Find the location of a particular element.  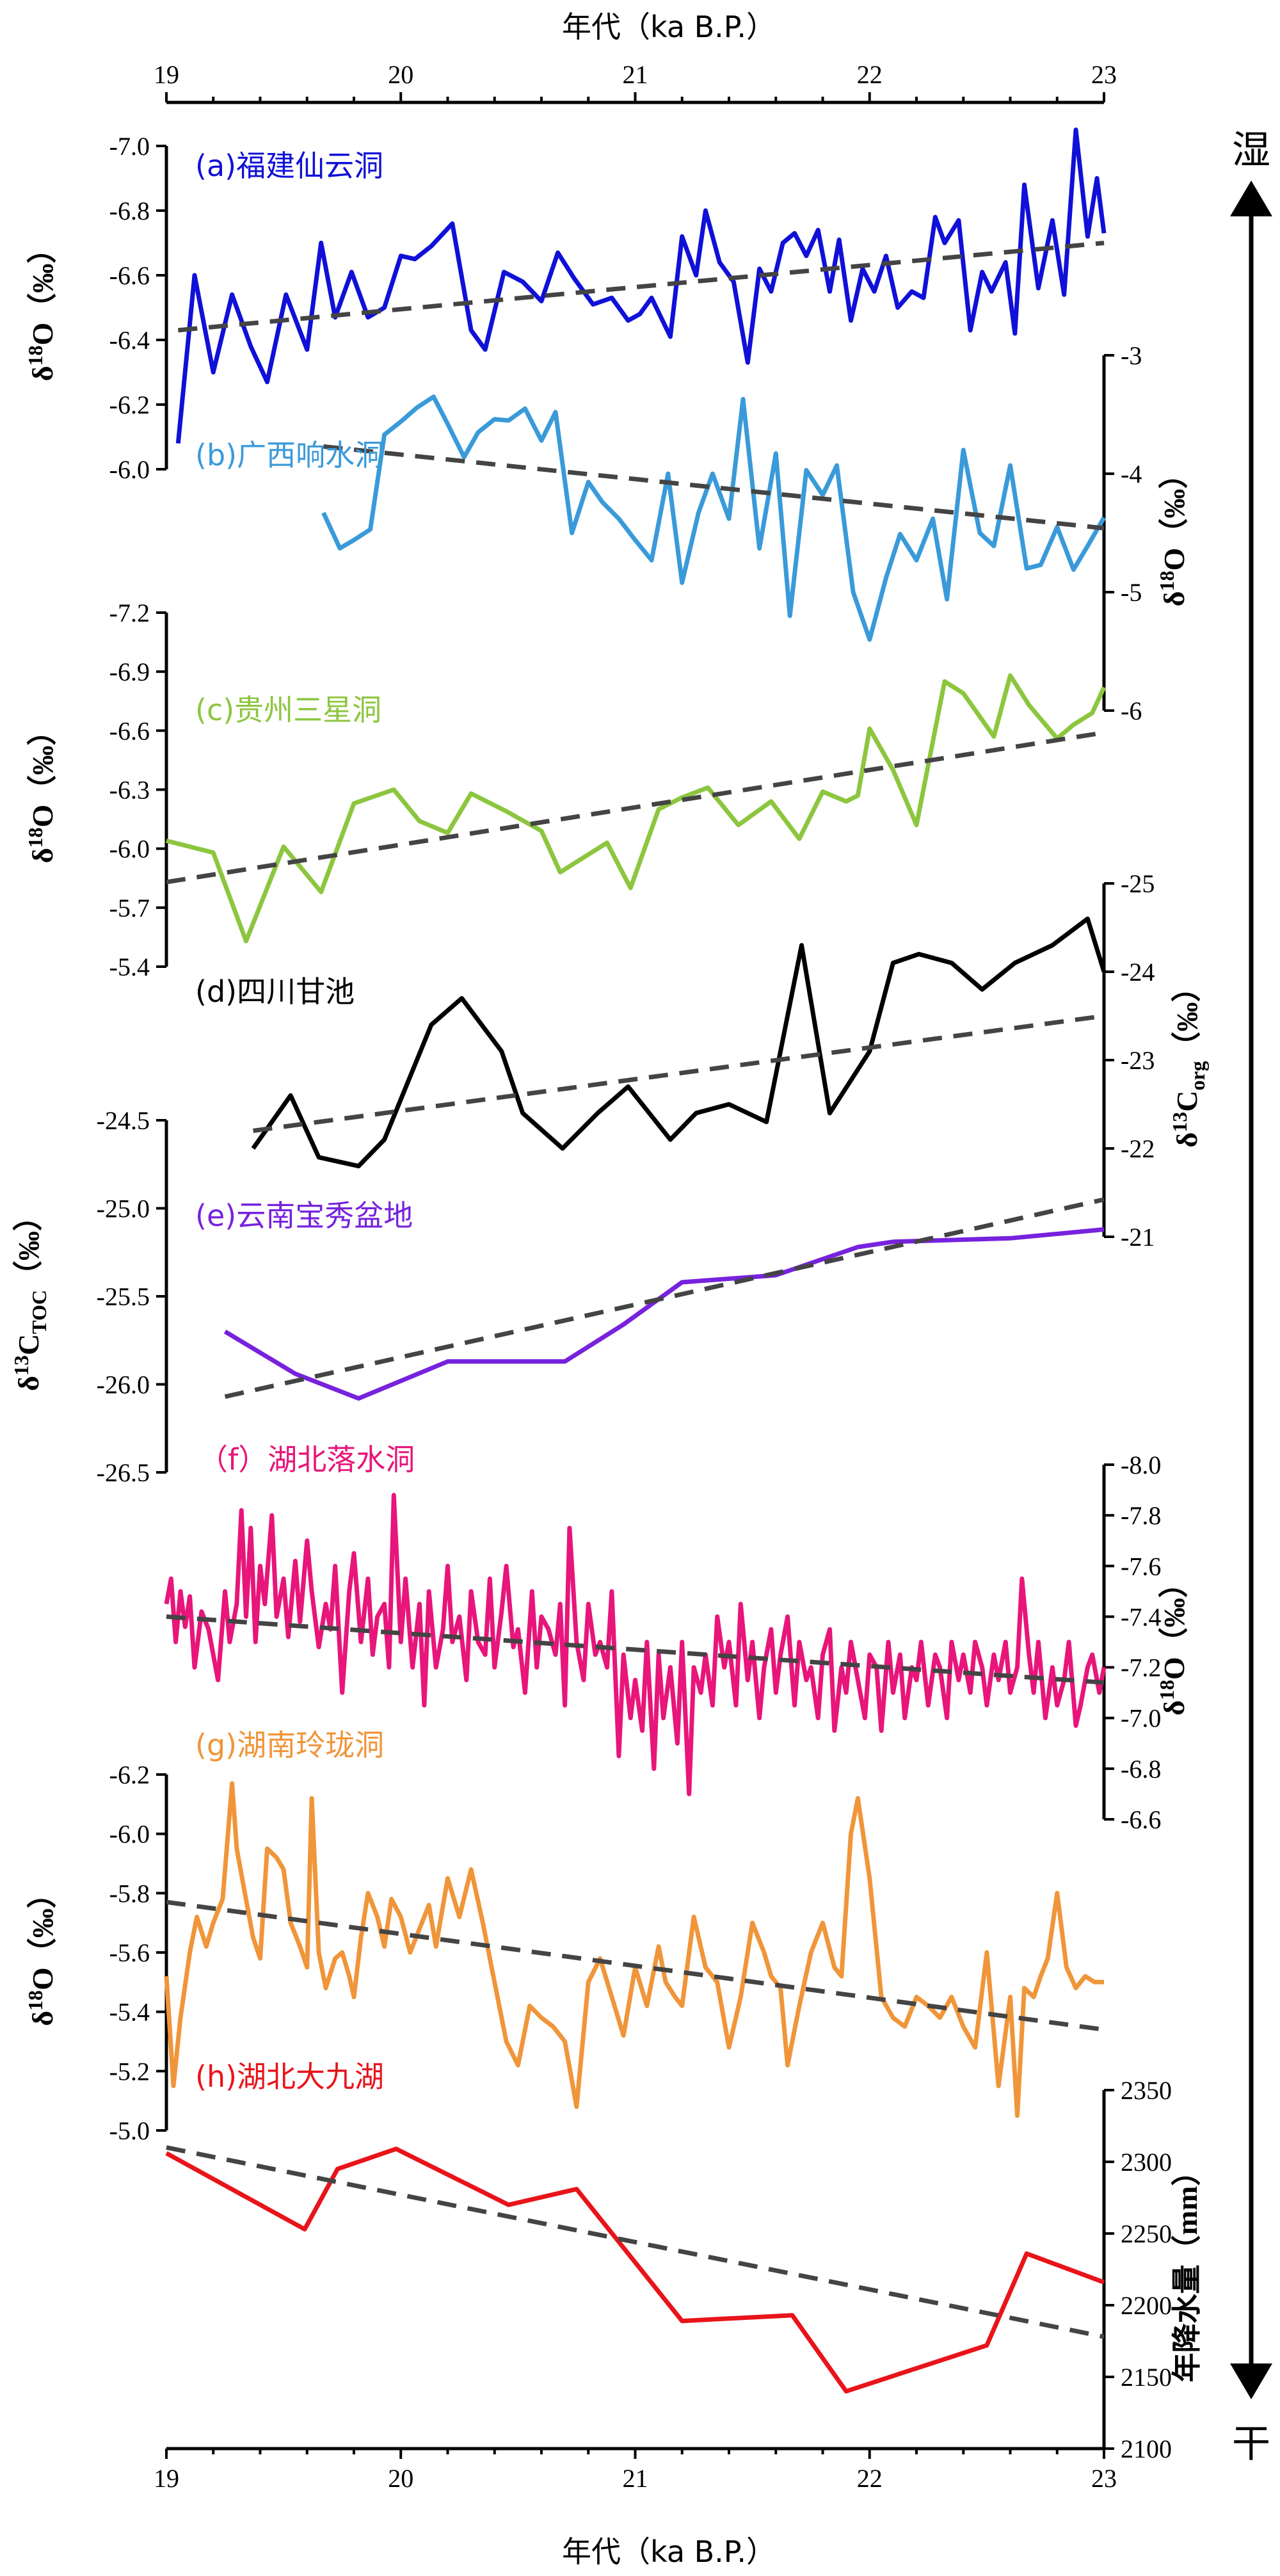

y-tick-label-g: -6.2 is located at coordinates (129, 1774).